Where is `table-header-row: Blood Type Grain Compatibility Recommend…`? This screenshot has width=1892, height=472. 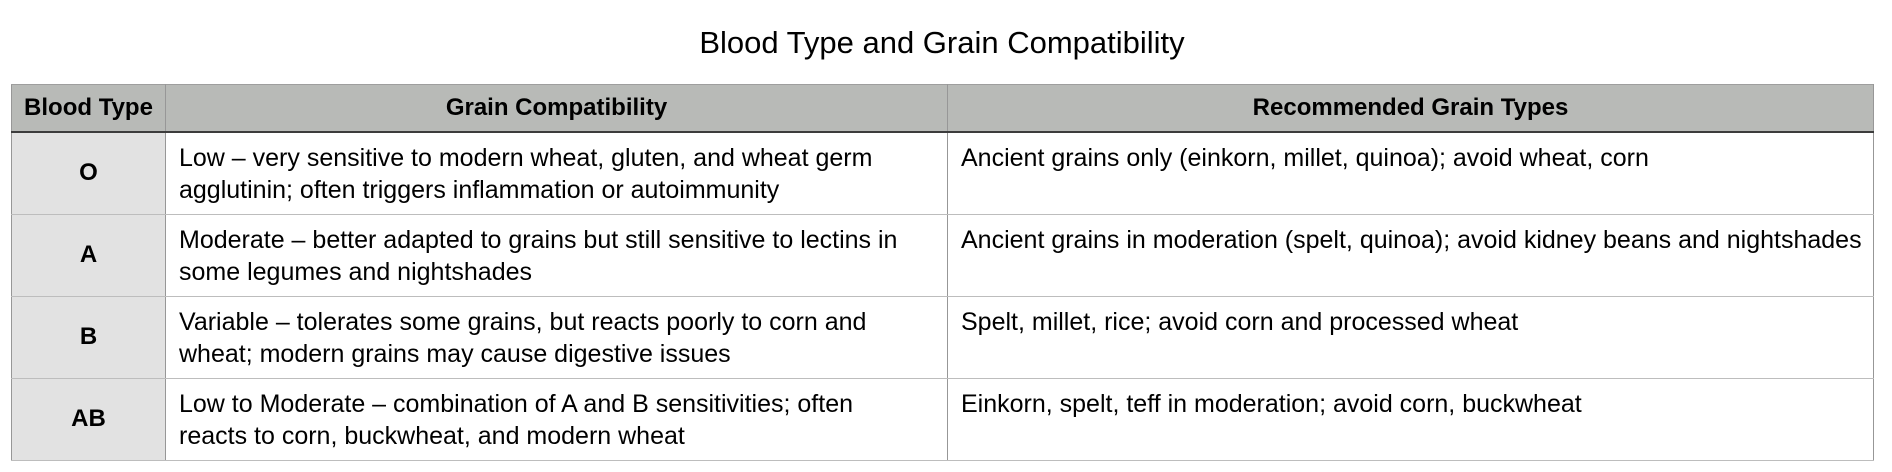
table-header-row: Blood Type Grain Compatibility Recommend… is located at coordinates (942, 108).